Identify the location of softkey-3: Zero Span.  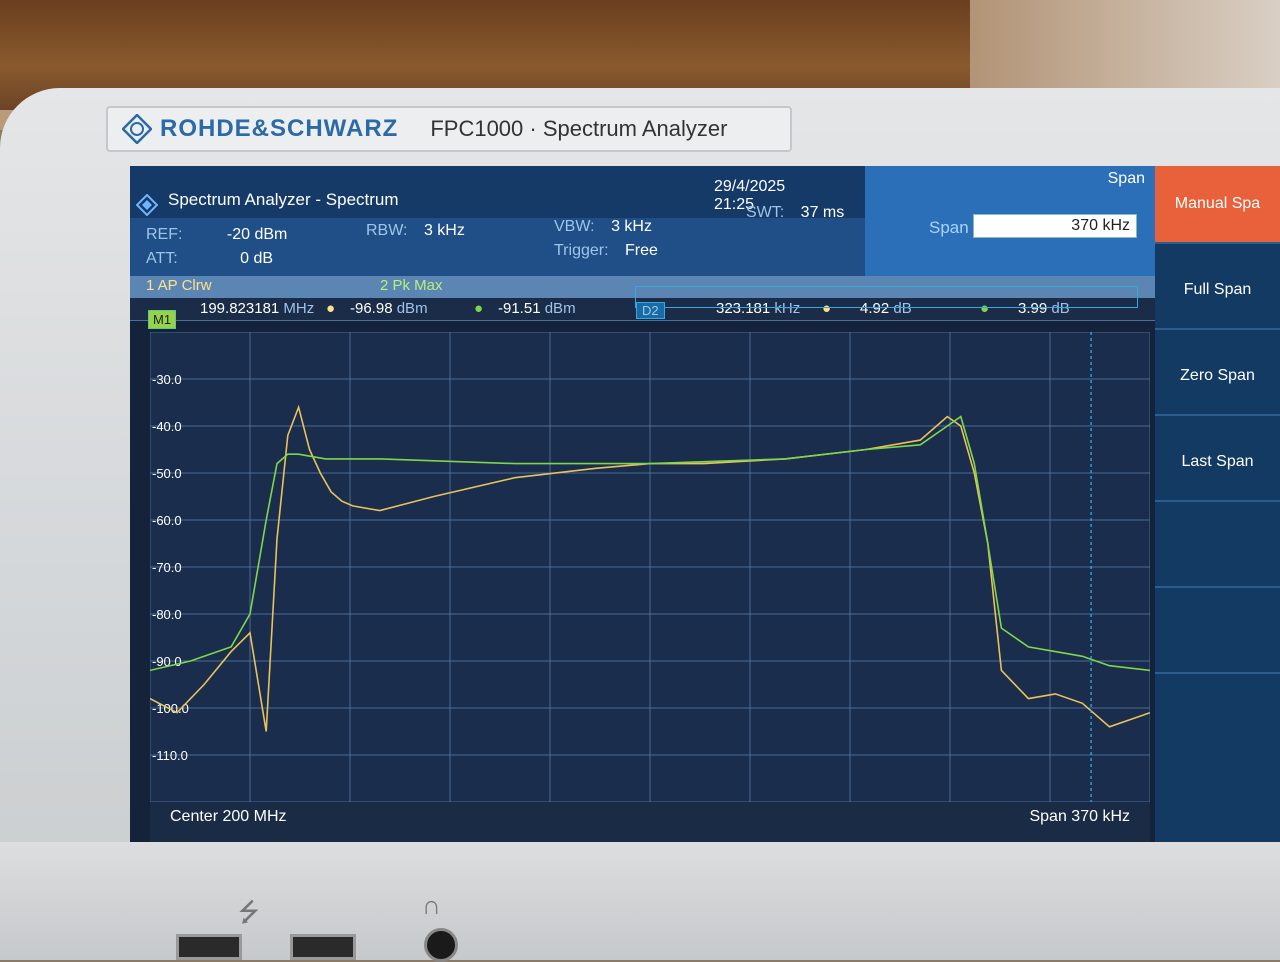
(1217, 377).